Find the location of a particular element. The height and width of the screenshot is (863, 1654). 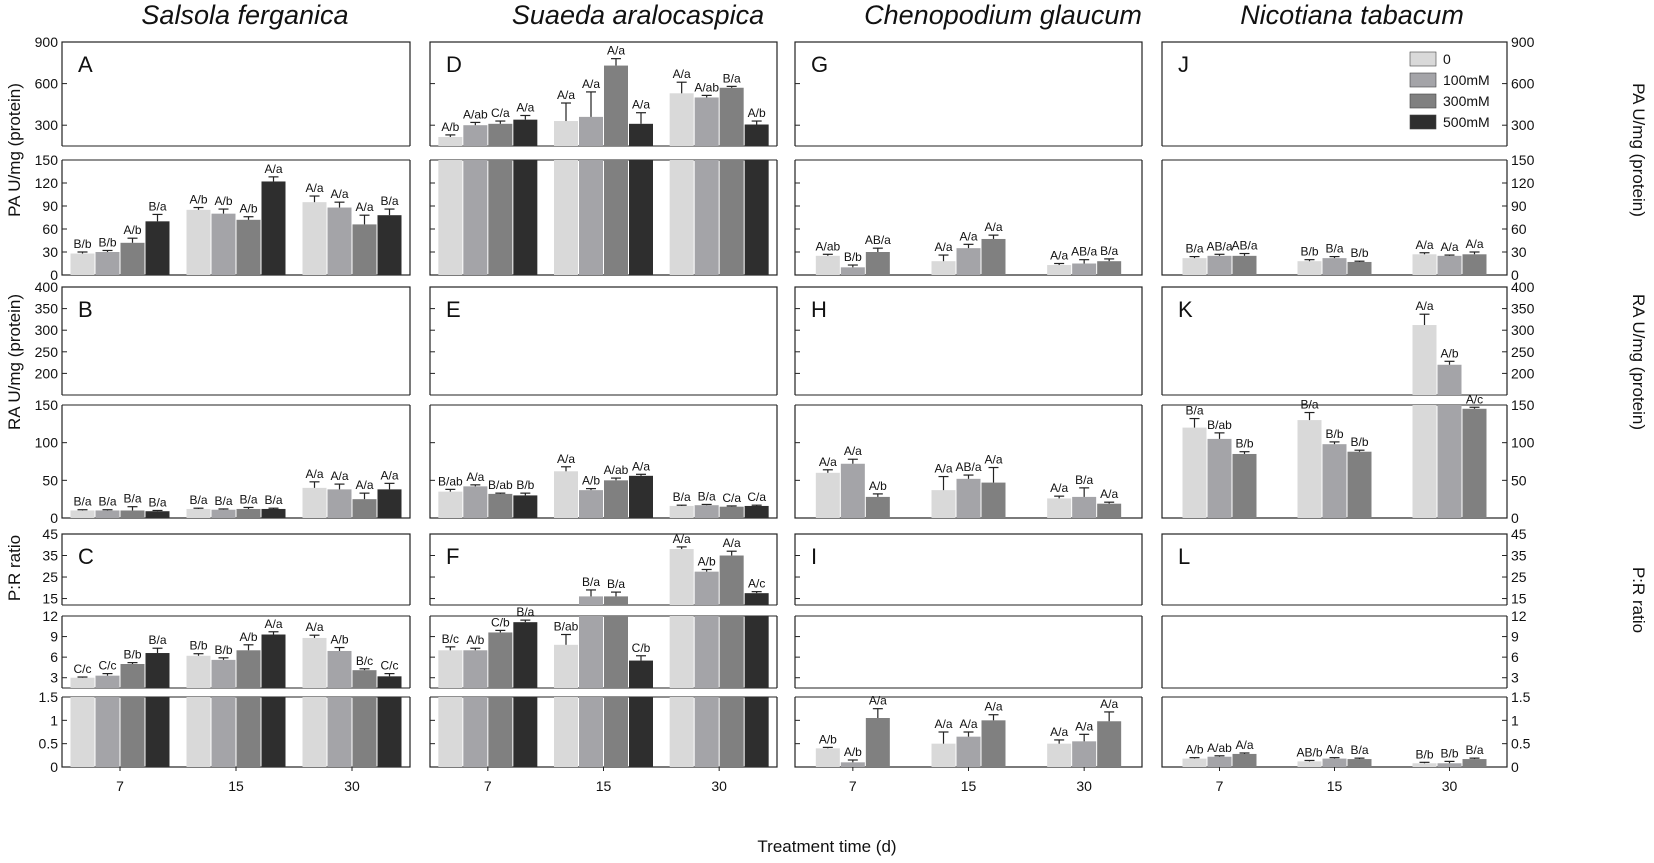

bar-A-7-300mM is located at coordinates (132, 258).